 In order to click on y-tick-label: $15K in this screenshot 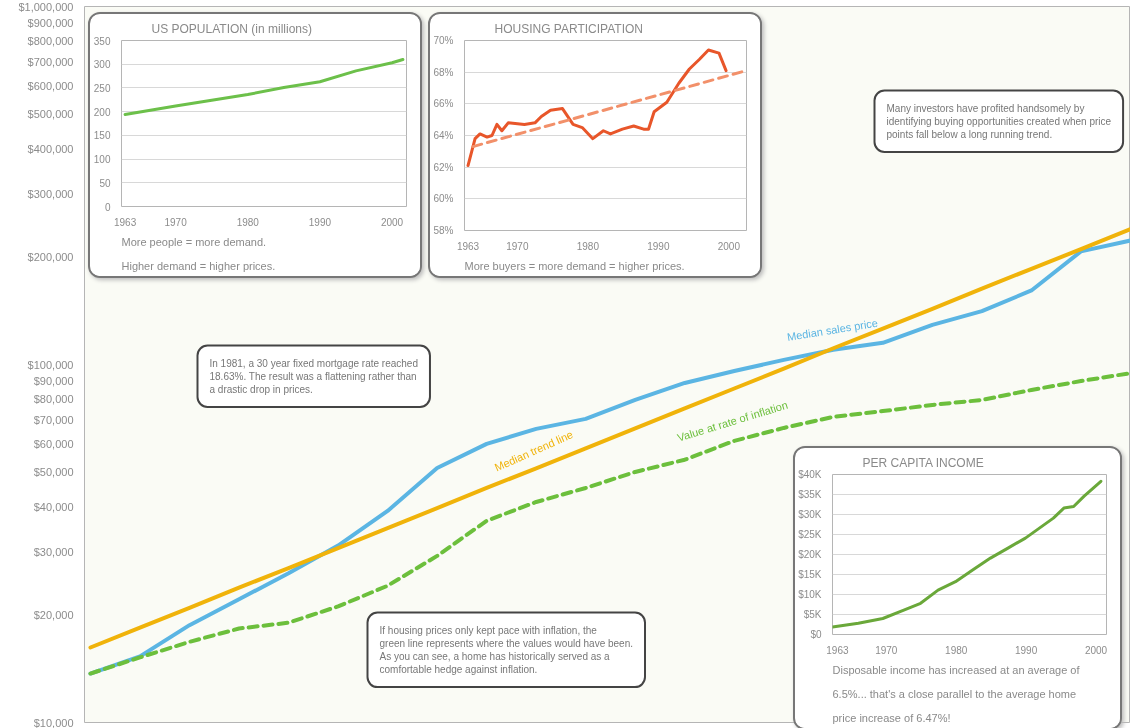, I will do `click(810, 574)`.